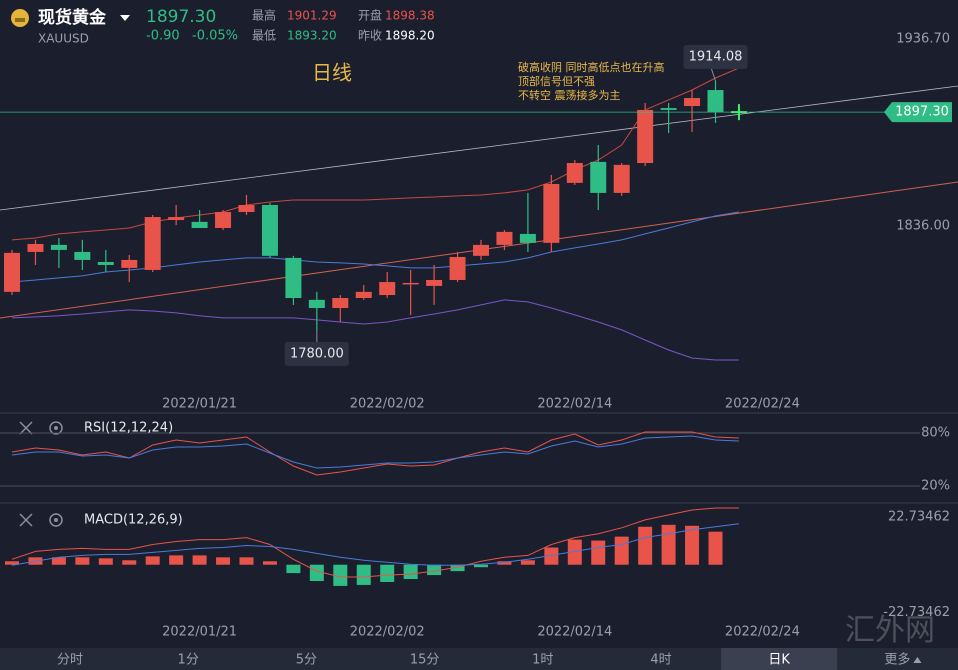 Image resolution: width=958 pixels, height=670 pixels. I want to click on tab: 分时, so click(70, 660).